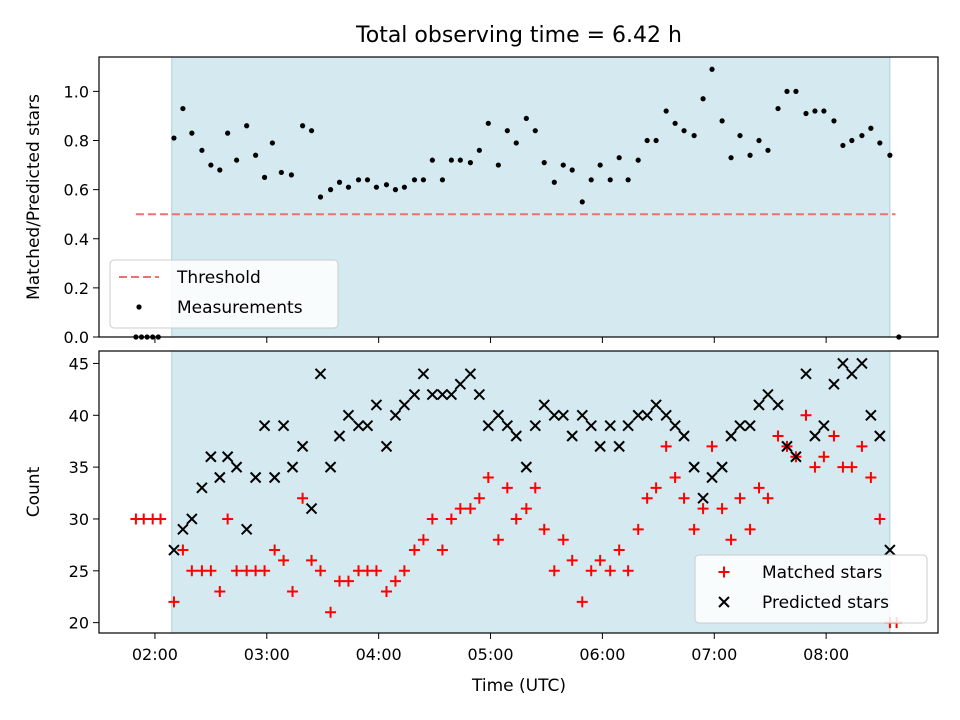 The height and width of the screenshot is (720, 960). Describe the element at coordinates (34, 197) in the screenshot. I see `ratio-y-axis-label: Matched/Predicted stars` at that location.